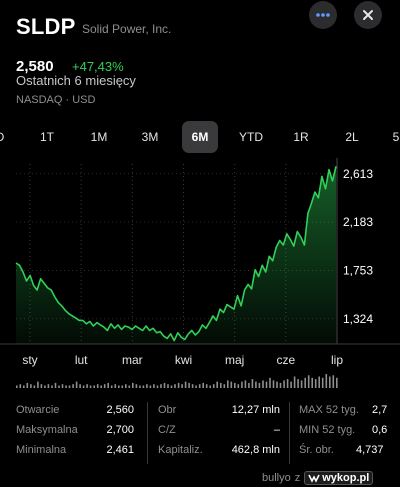 The width and height of the screenshot is (400, 487). Describe the element at coordinates (150, 137) in the screenshot. I see `tab-3m: 3M` at that location.